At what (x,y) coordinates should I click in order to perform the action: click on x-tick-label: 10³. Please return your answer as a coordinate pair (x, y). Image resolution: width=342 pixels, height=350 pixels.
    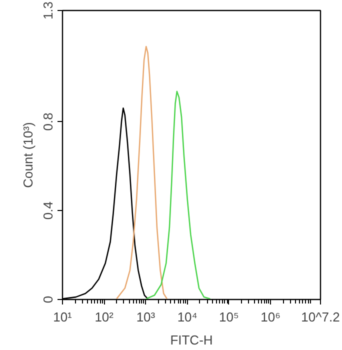
    Looking at the image, I should click on (146, 317).